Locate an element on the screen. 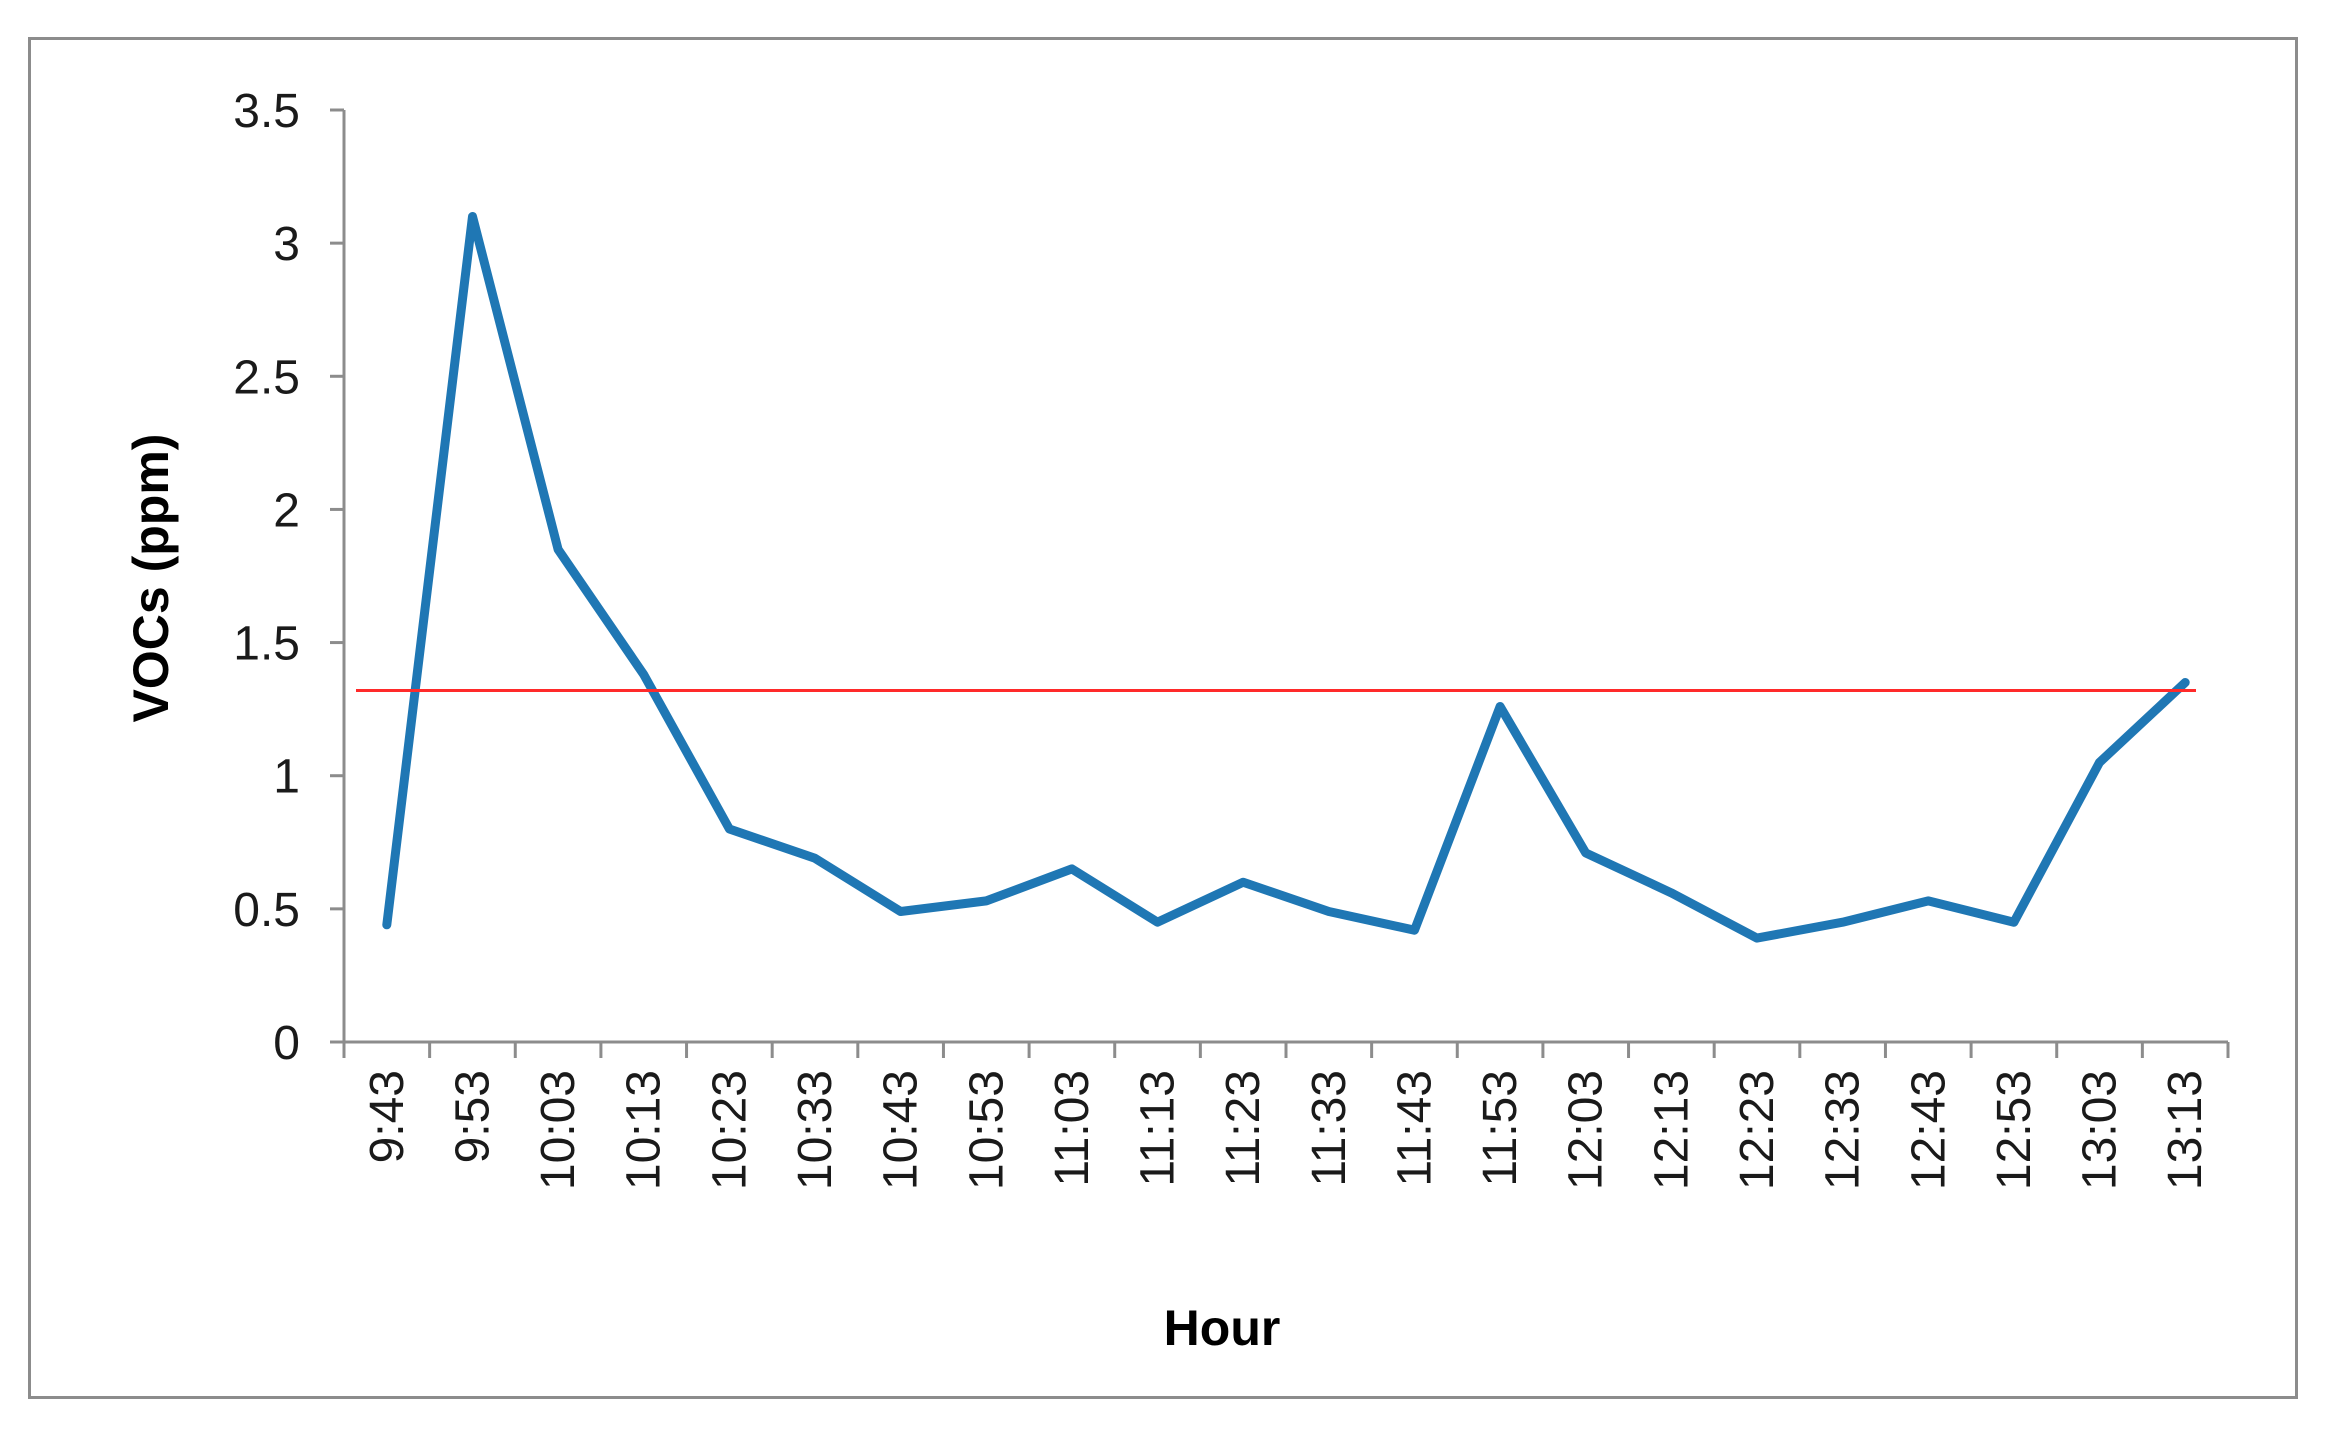 The image size is (2327, 1444). x-tick-label: 10:03 is located at coordinates (558, 1130).